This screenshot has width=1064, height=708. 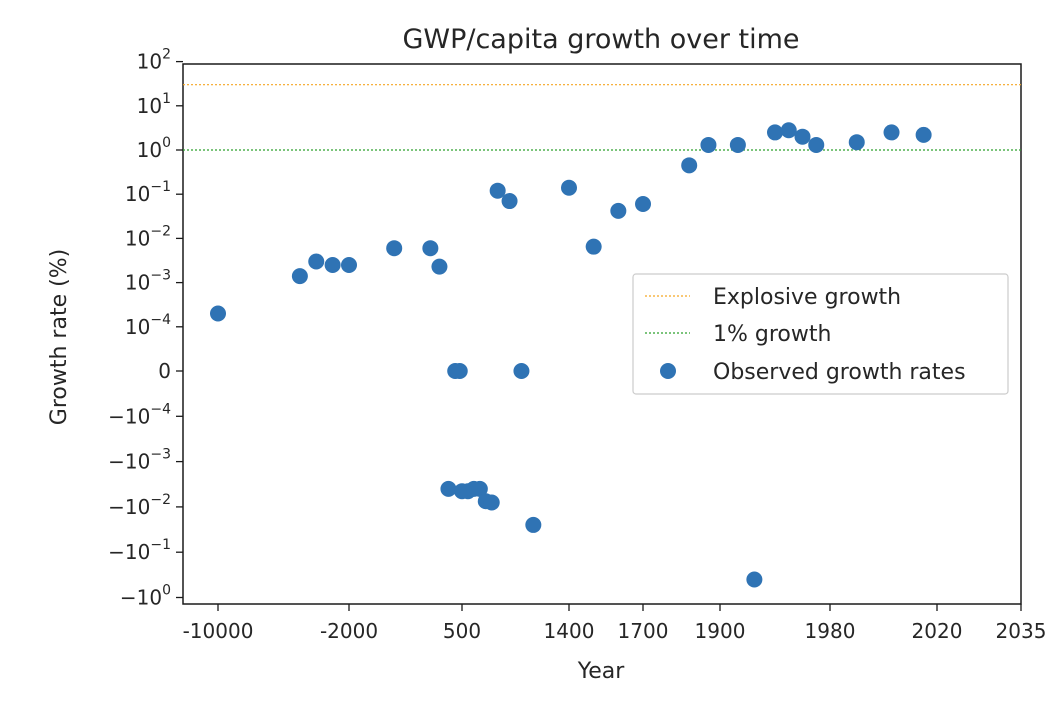 What do you see at coordinates (807, 297) in the screenshot?
I see `legend-label: Explosive growth` at bounding box center [807, 297].